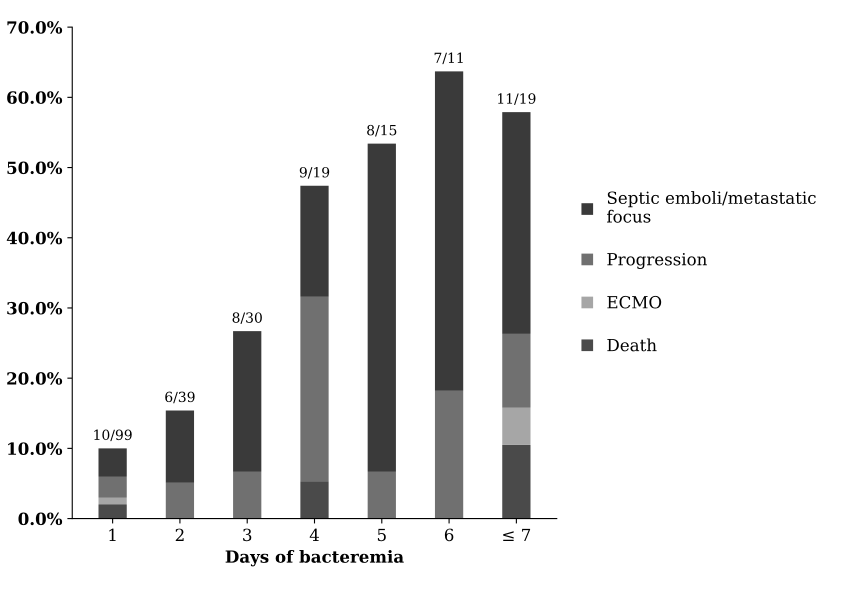  Describe the element at coordinates (315, 172) in the screenshot. I see `total-label: 9/19` at that location.